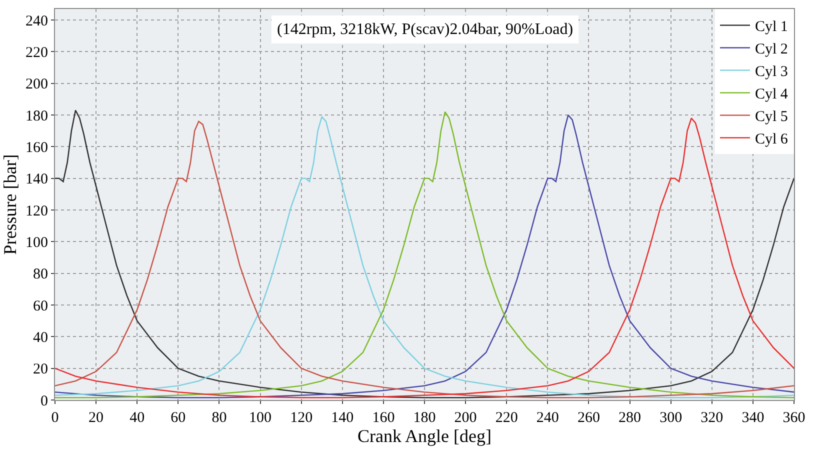 The image size is (813, 449). I want to click on x-tick-label: 0, so click(55, 418).